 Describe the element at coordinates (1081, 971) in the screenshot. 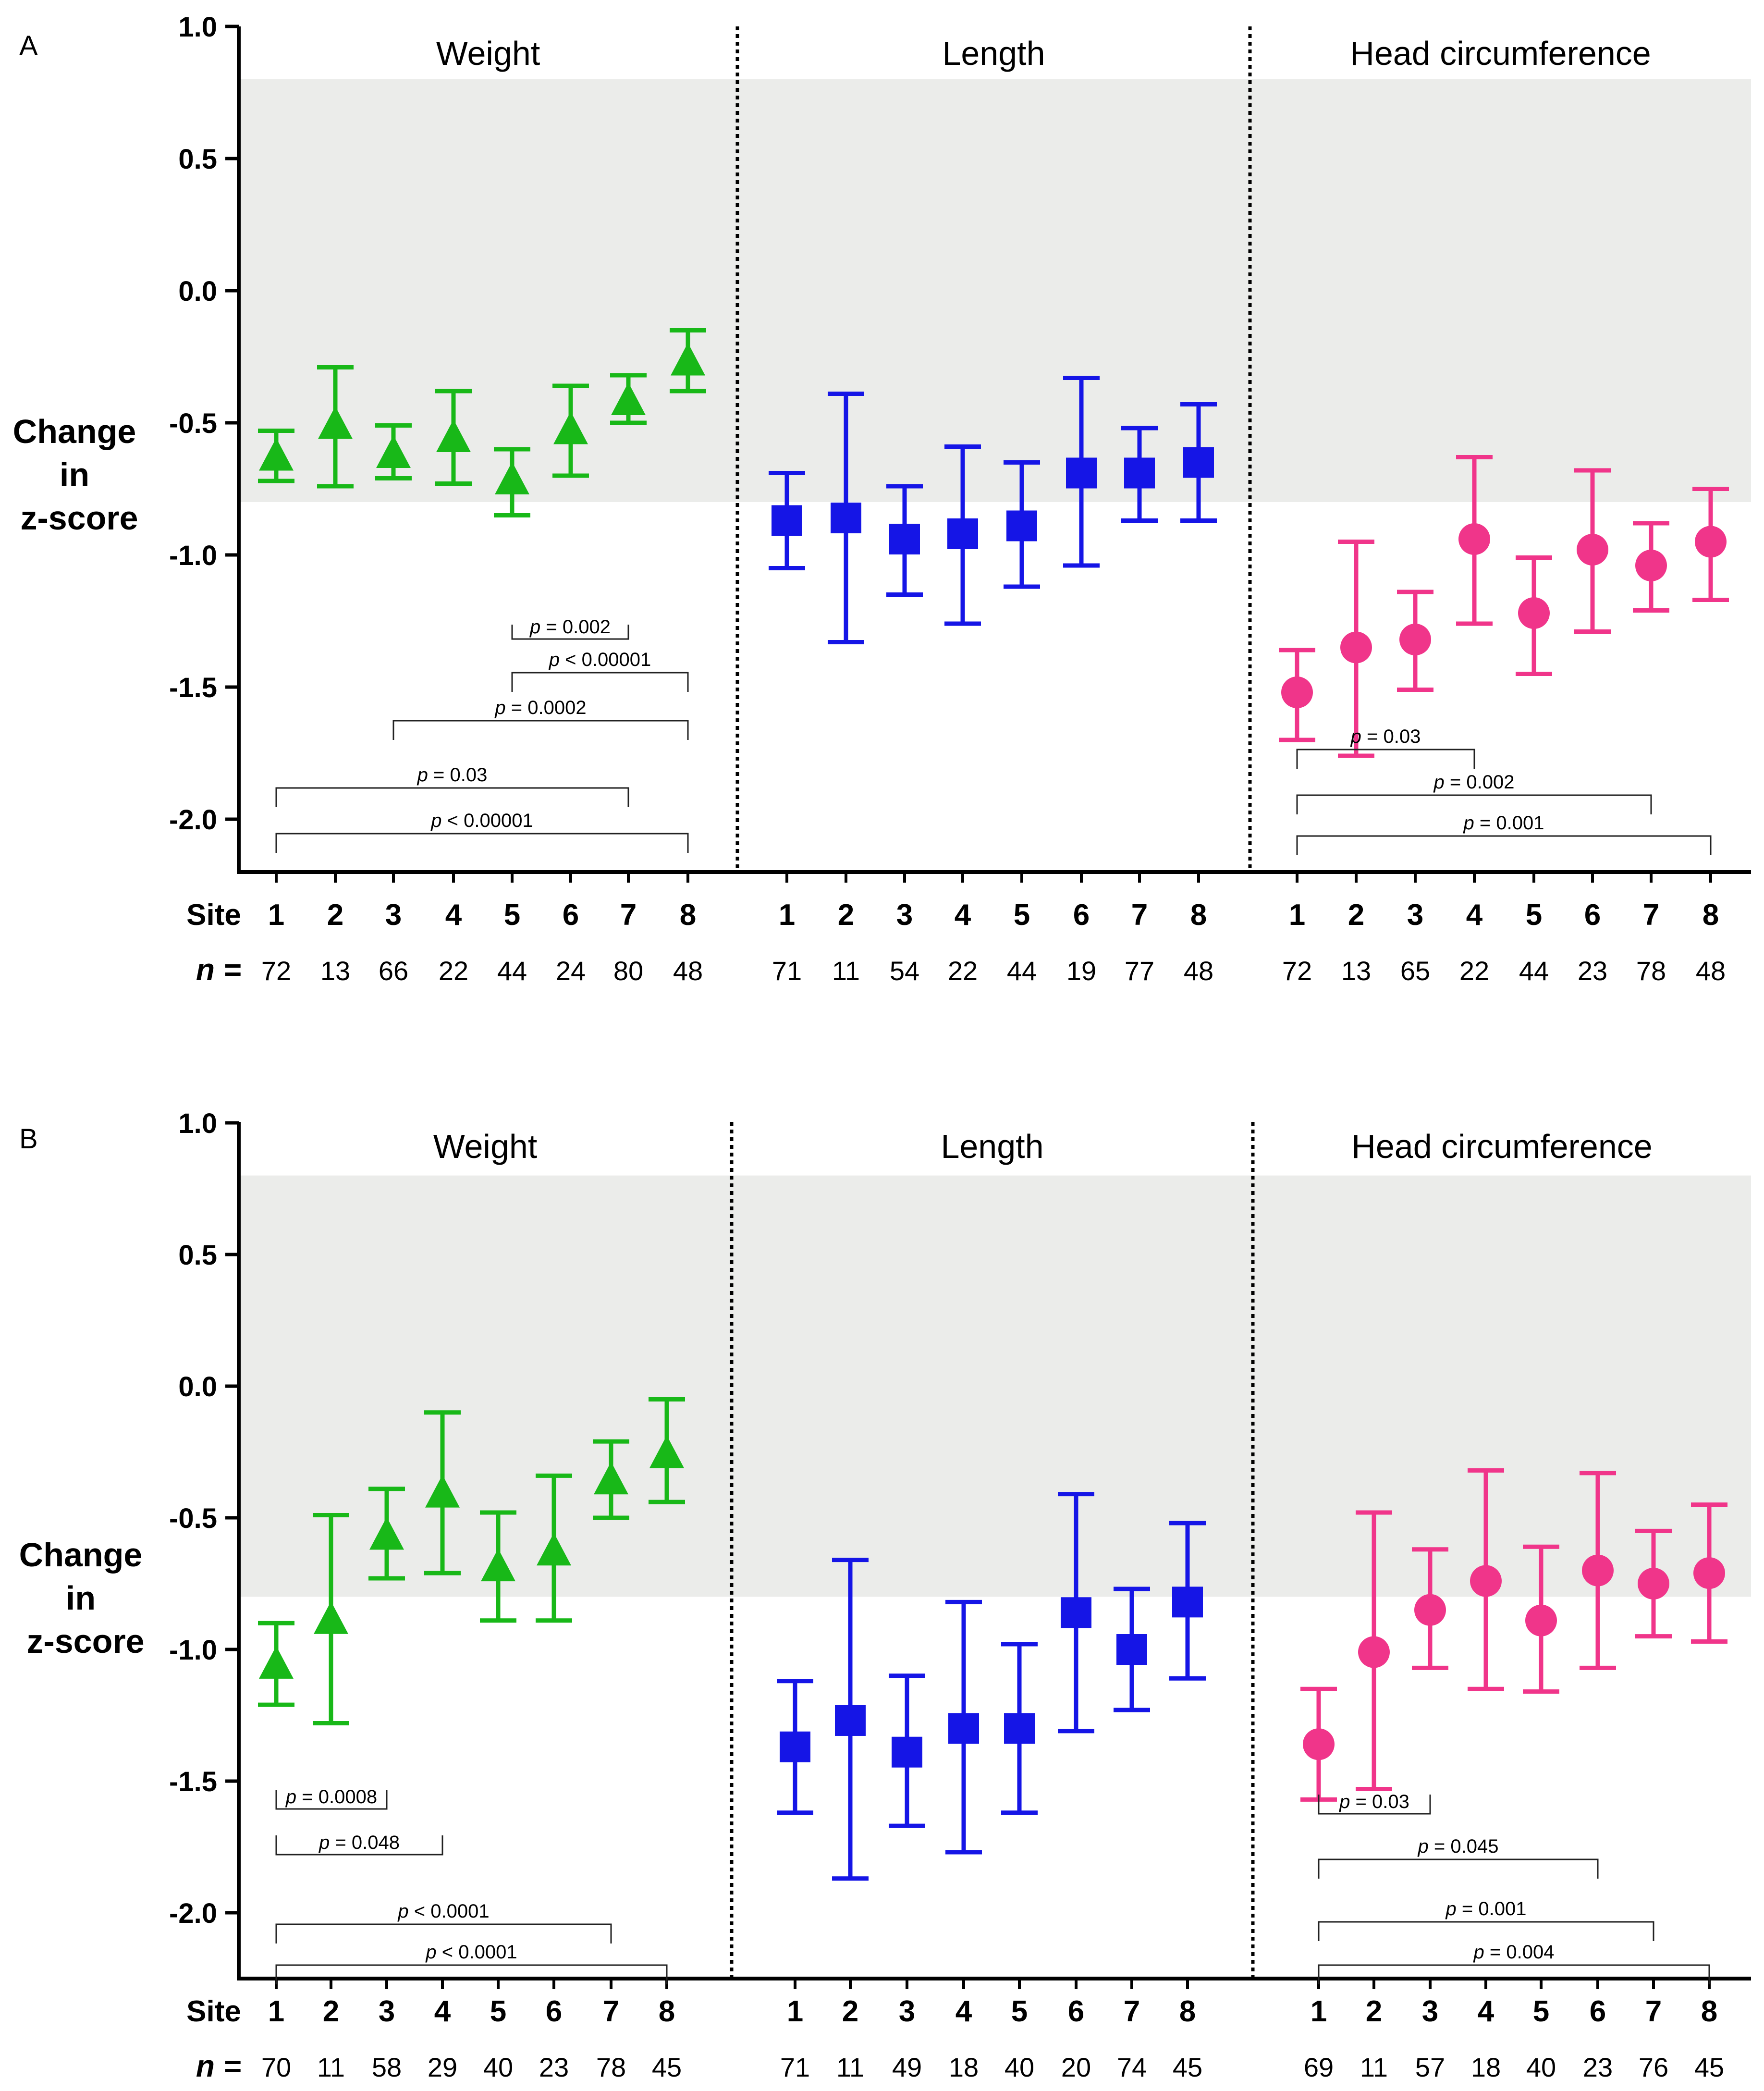

I see `n-value: 19` at that location.